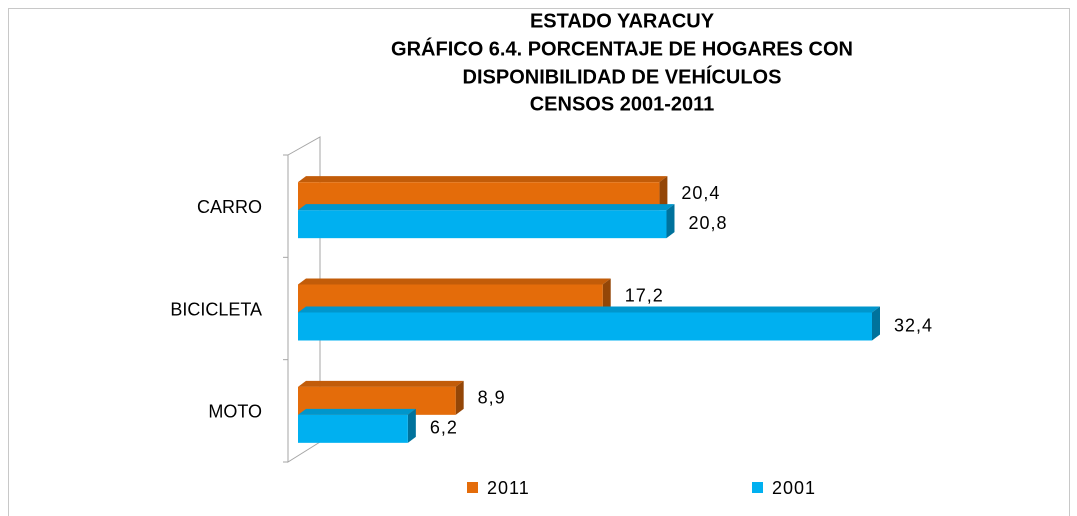 The image size is (1077, 516). I want to click on chart-title: CENSOS 2001-2011, so click(622, 104).